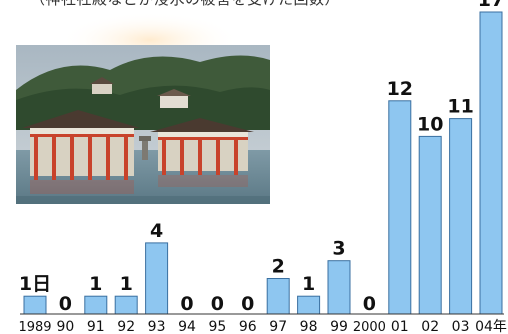 The width and height of the screenshot is (508, 334). I want to click on bar-04年, so click(491, 163).